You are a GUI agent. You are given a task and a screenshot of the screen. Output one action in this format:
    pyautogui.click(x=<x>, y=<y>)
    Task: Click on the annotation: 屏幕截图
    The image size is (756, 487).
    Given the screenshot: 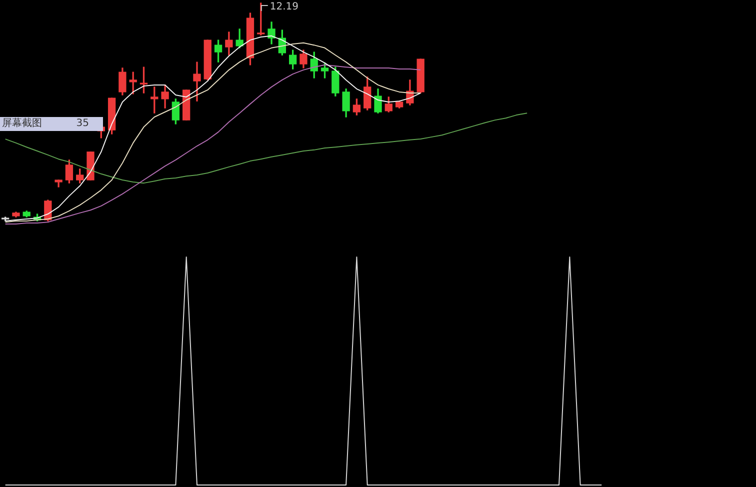 What is the action you would take?
    pyautogui.click(x=22, y=124)
    